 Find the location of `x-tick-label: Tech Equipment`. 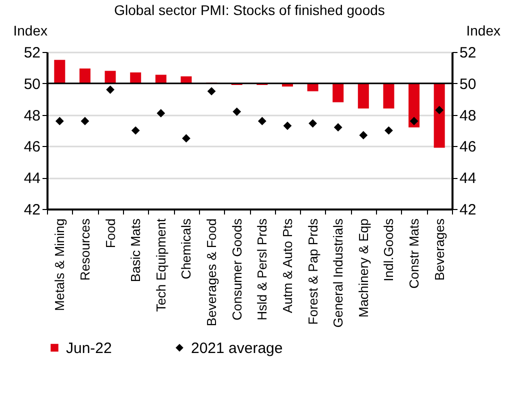

x-tick-label: Tech Equipment is located at coordinates (160, 265).